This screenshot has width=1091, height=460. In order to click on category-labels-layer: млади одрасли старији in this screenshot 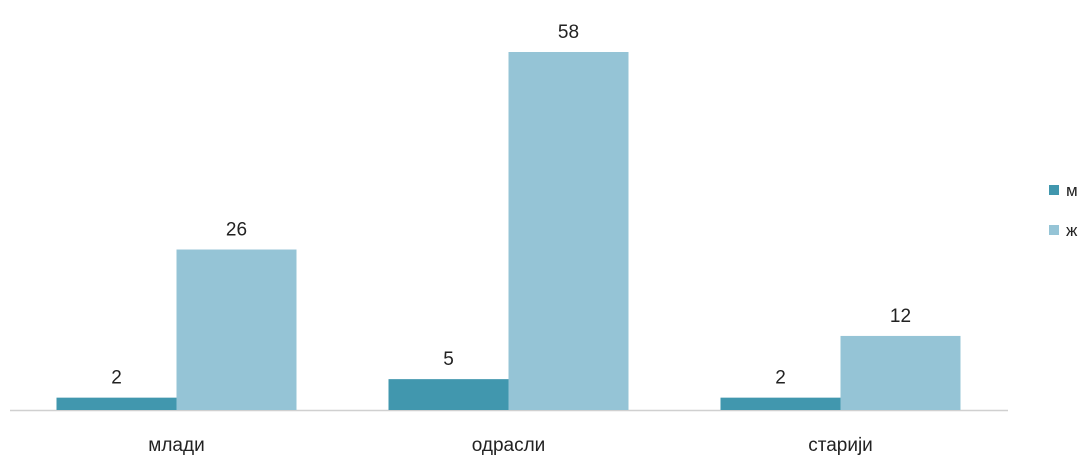, I will do `click(510, 445)`.